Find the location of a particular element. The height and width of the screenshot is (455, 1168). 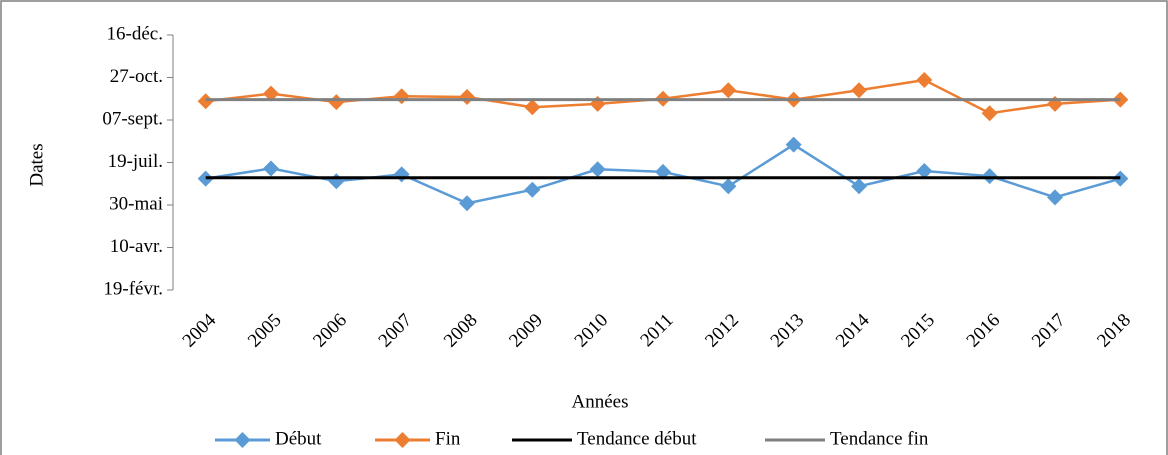

legend-label: Début is located at coordinates (298, 438).